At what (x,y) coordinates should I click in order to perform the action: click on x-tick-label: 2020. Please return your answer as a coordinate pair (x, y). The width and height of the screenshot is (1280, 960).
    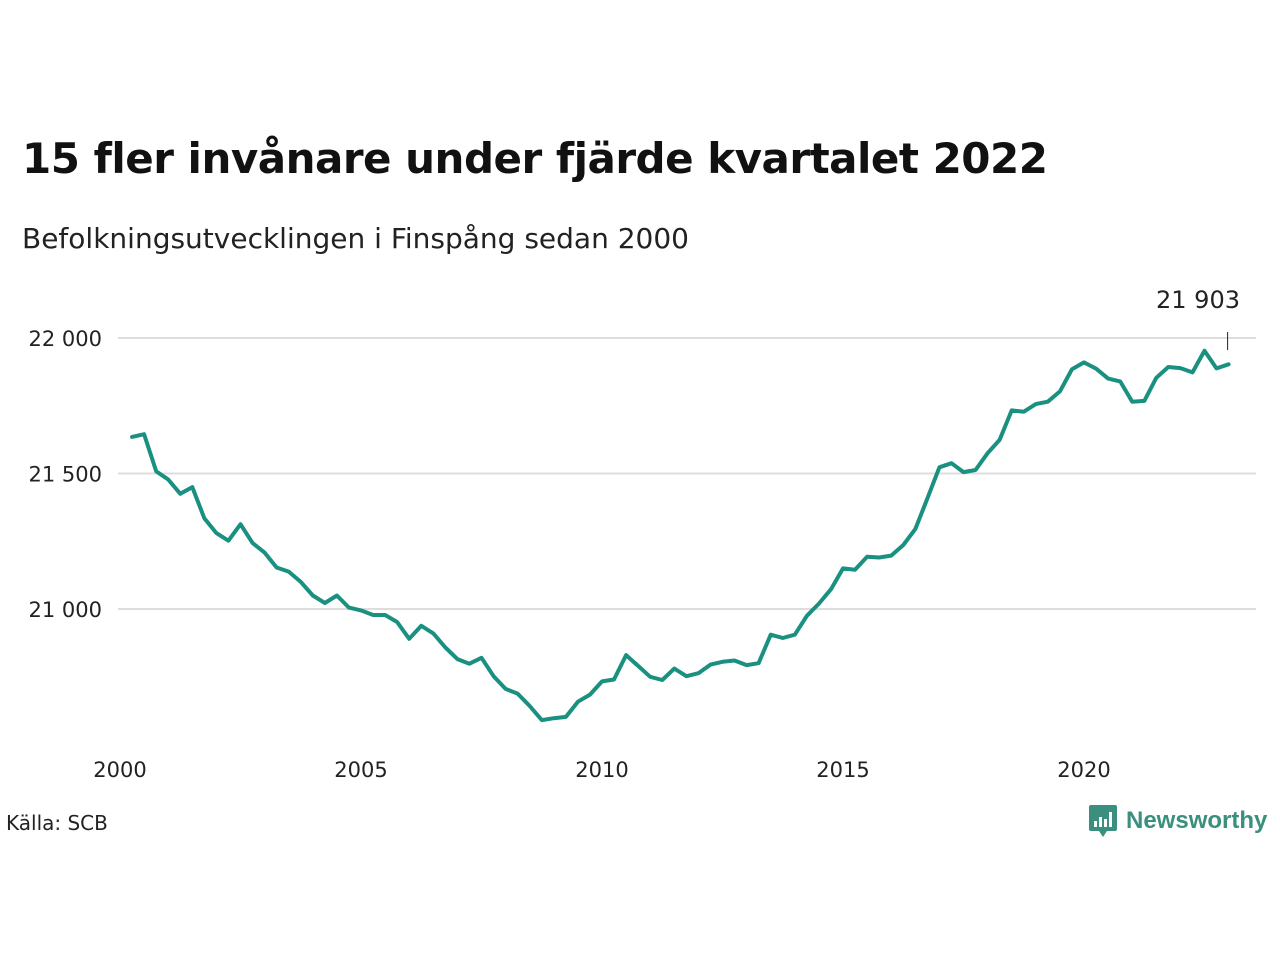
    Looking at the image, I should click on (1083, 770).